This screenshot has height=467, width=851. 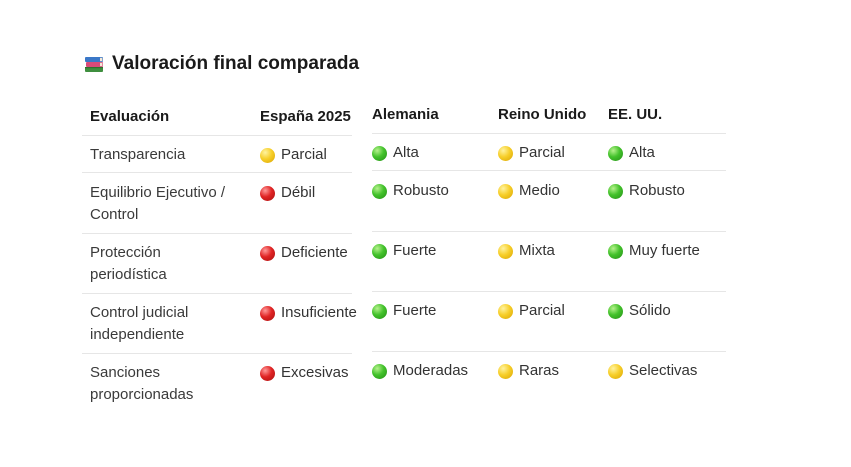 What do you see at coordinates (94, 64) in the screenshot?
I see `books-icon` at bounding box center [94, 64].